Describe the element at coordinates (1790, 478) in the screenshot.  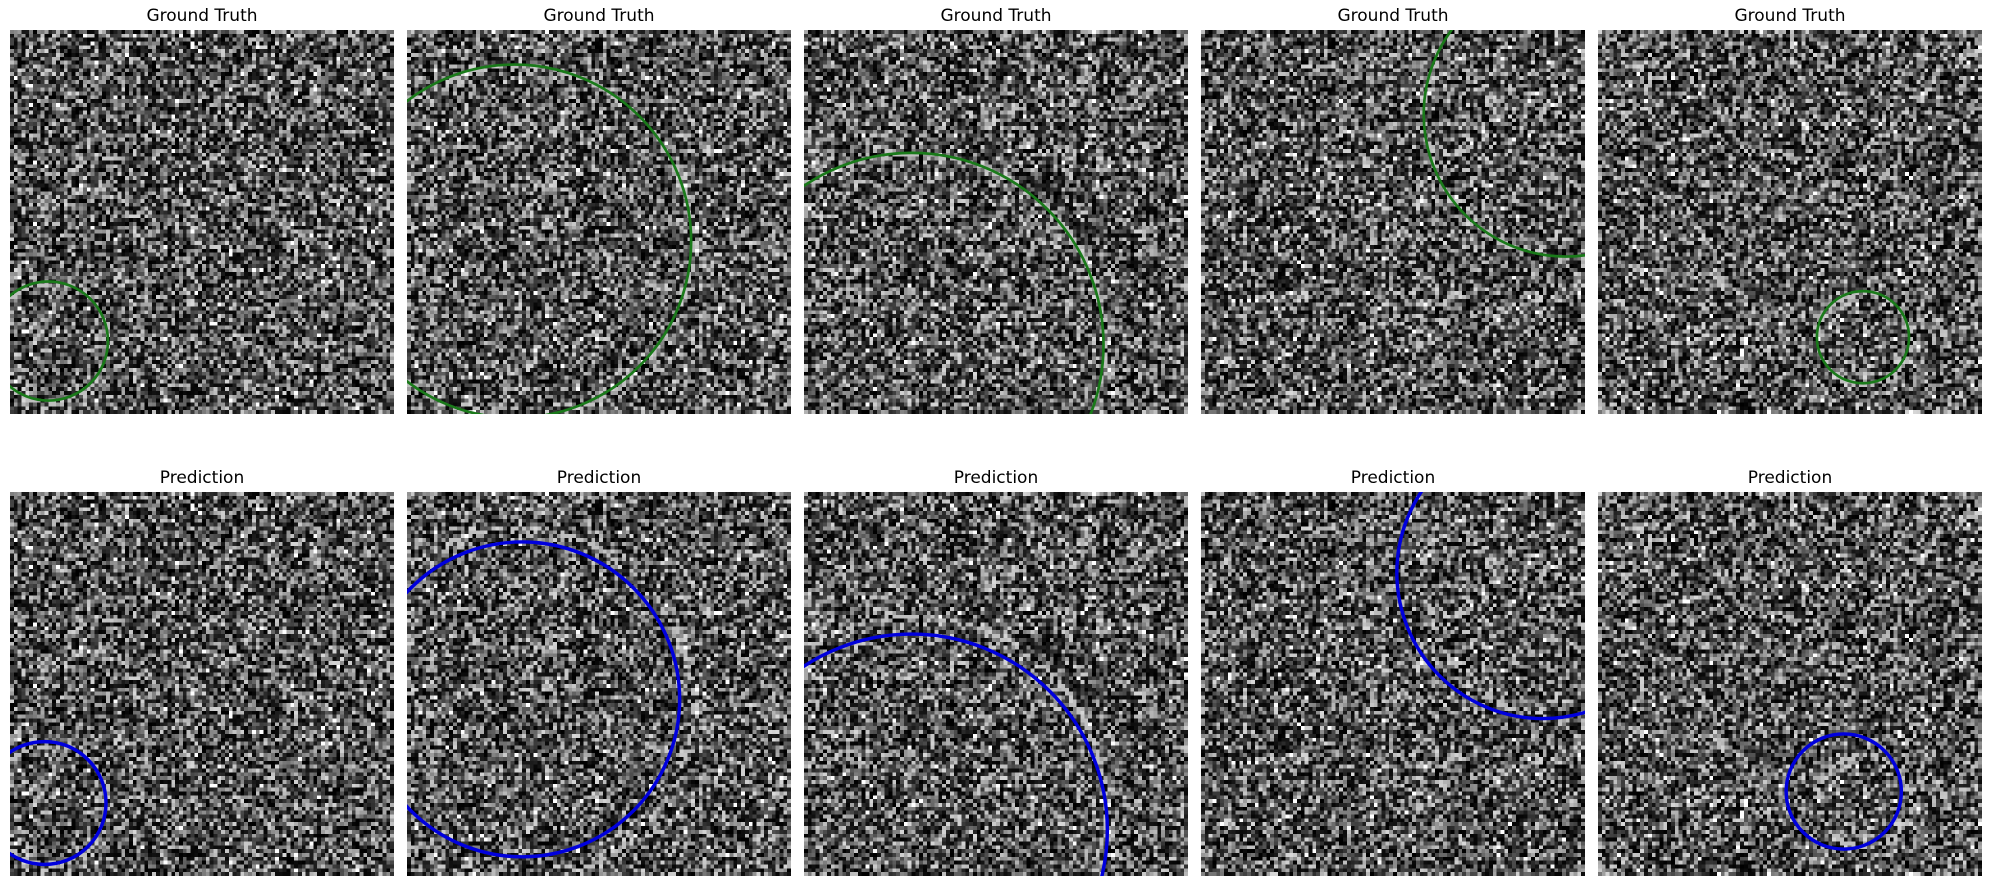
I see `title-prediction-5: Prediction` at that location.